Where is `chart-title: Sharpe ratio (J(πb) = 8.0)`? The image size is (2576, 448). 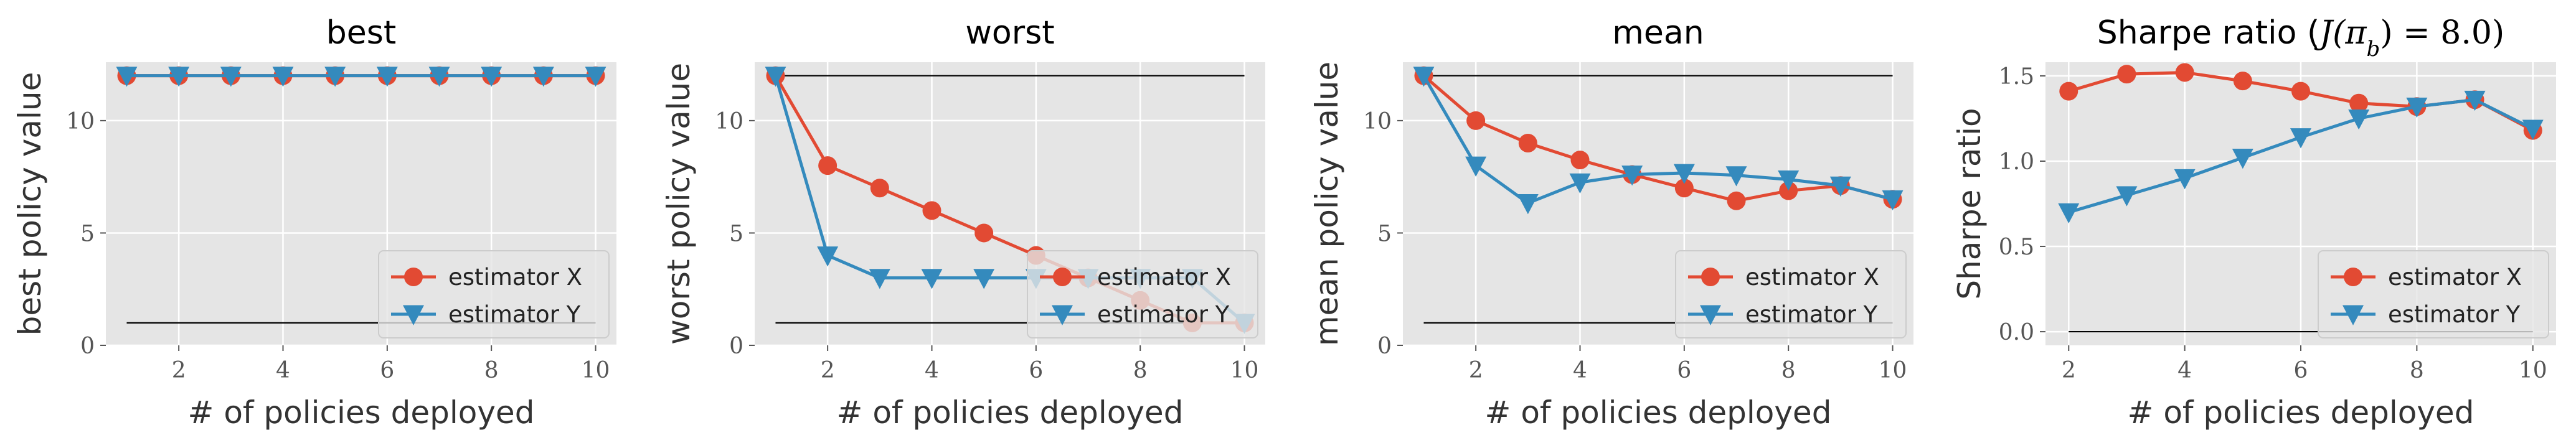 chart-title: Sharpe ratio (J(πb) = 8.0) is located at coordinates (2300, 38).